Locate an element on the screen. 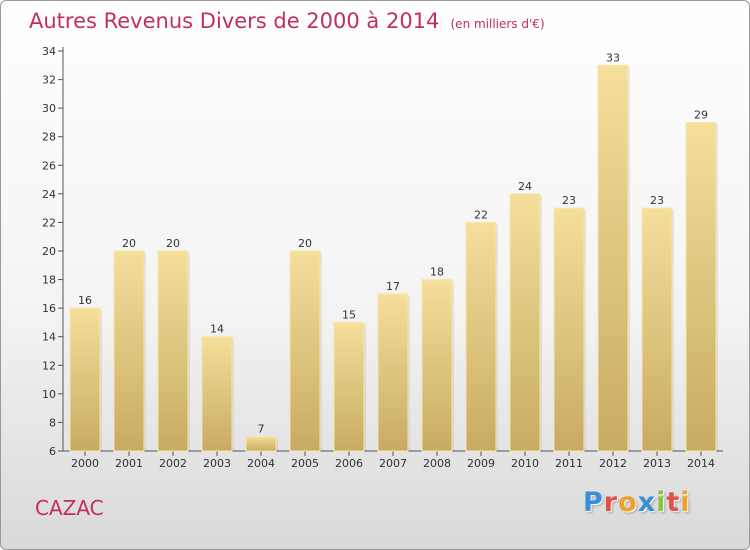 This screenshot has height=550, width=750. logo-letter: r is located at coordinates (611, 502).